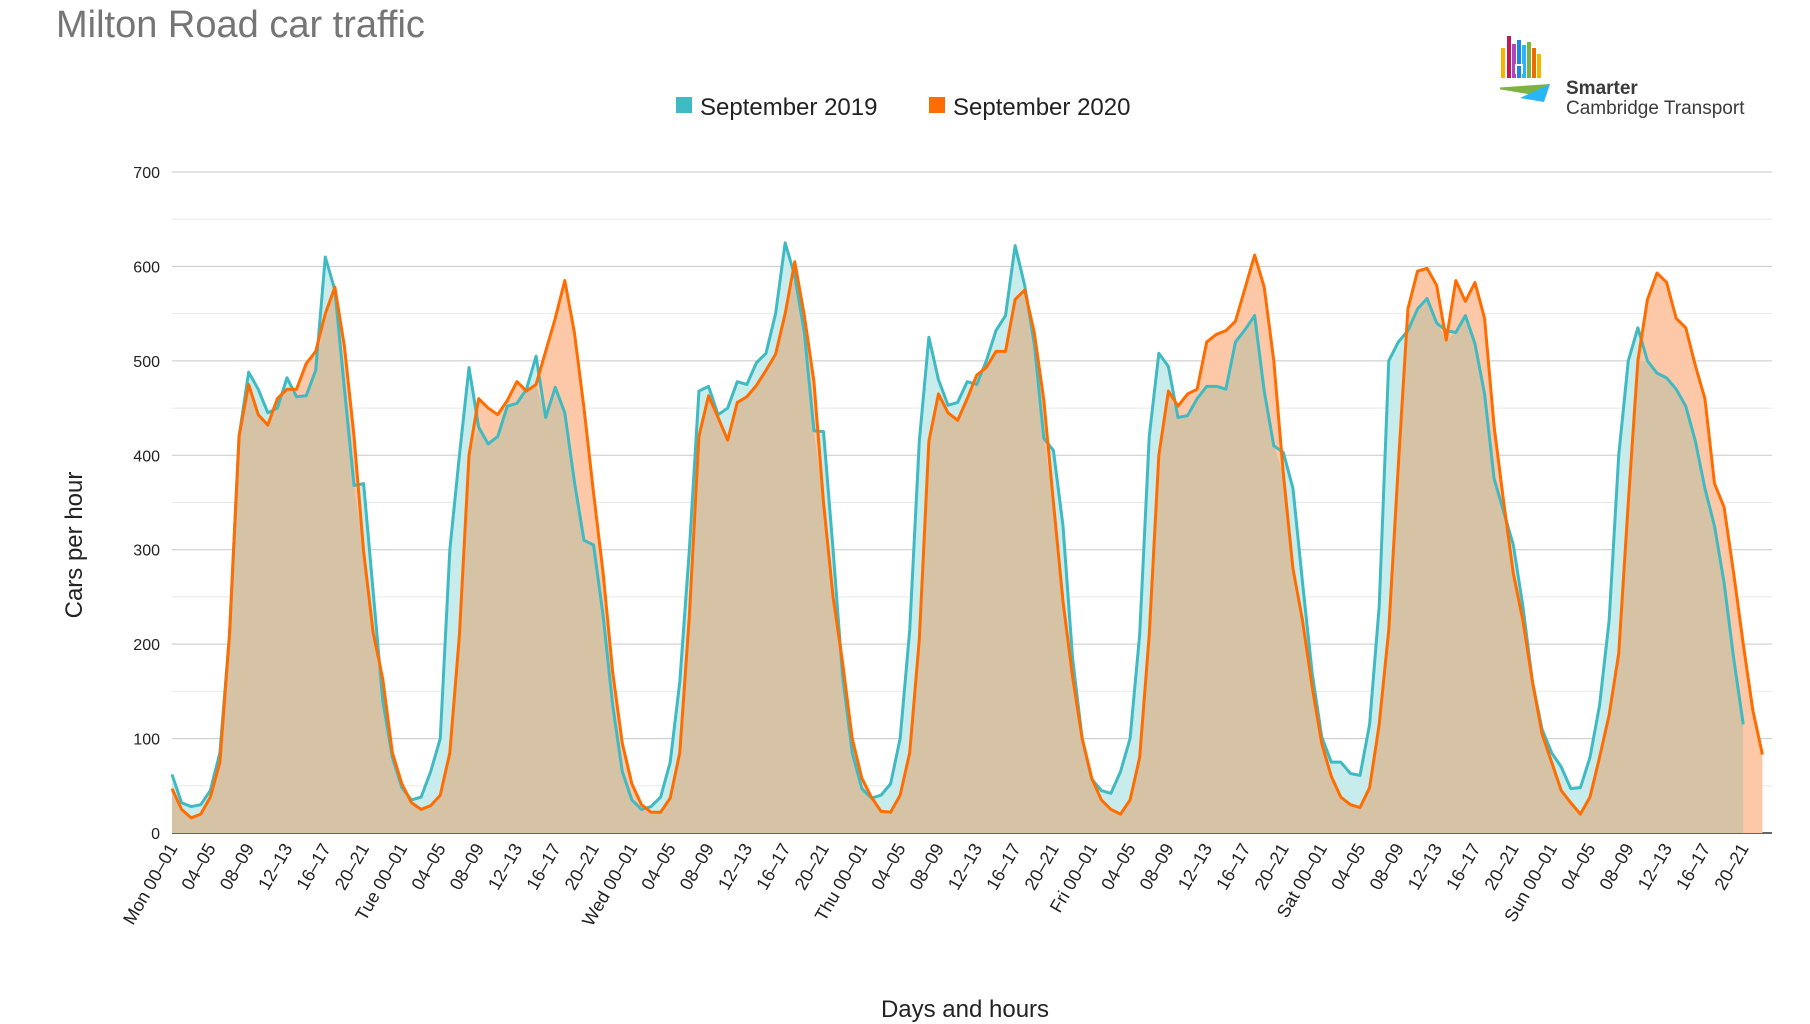 This screenshot has height=1024, width=1810. I want to click on logo-bars-icon, so click(1525, 69).